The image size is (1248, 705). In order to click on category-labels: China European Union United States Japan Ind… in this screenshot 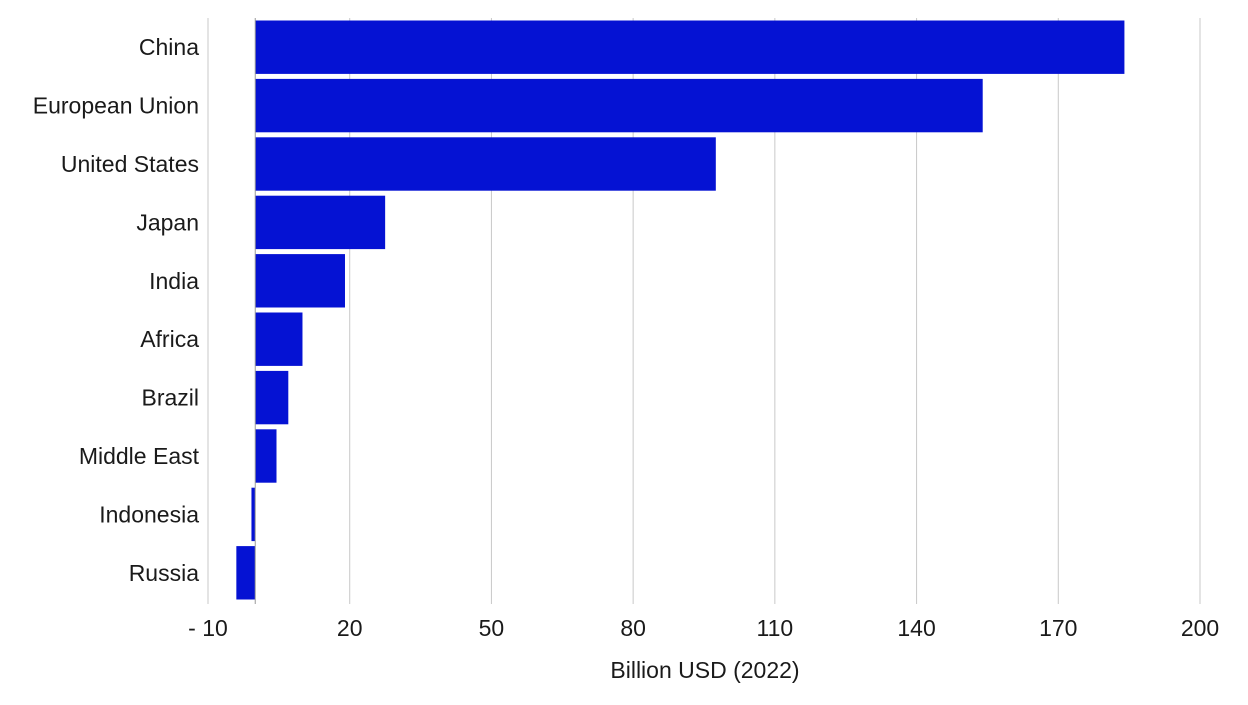, I will do `click(116, 310)`.